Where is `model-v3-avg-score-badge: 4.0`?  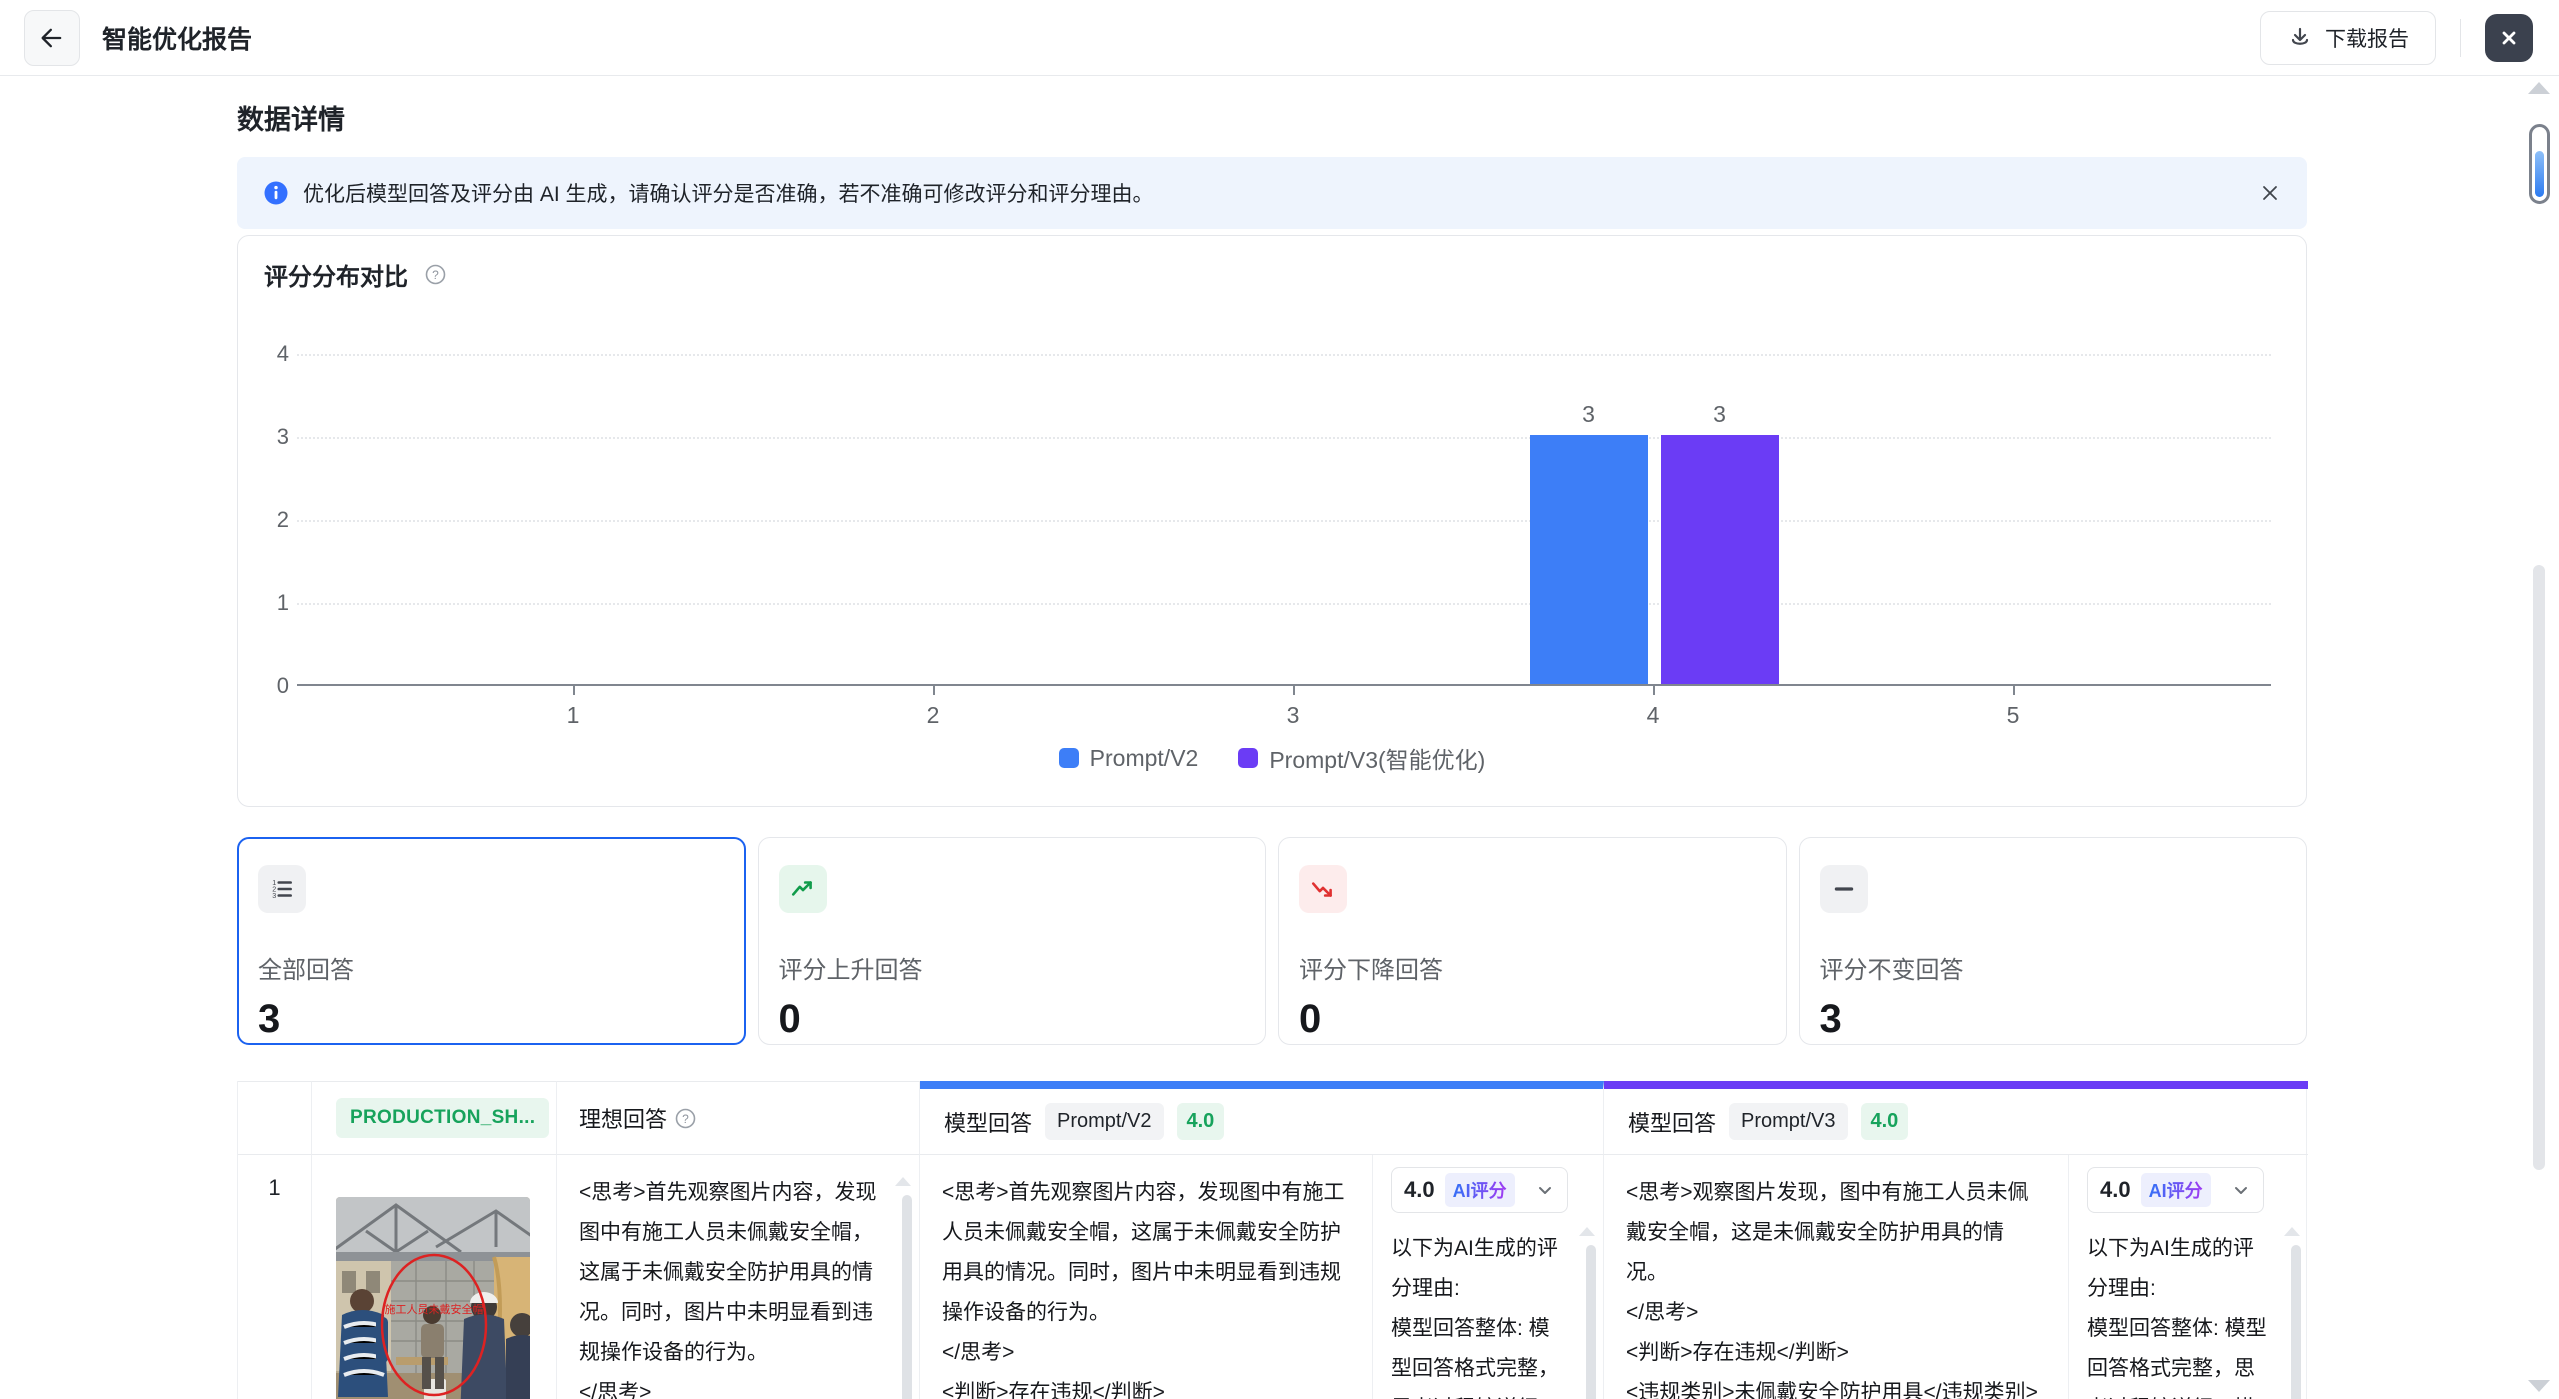 model-v3-avg-score-badge: 4.0 is located at coordinates (1884, 1121).